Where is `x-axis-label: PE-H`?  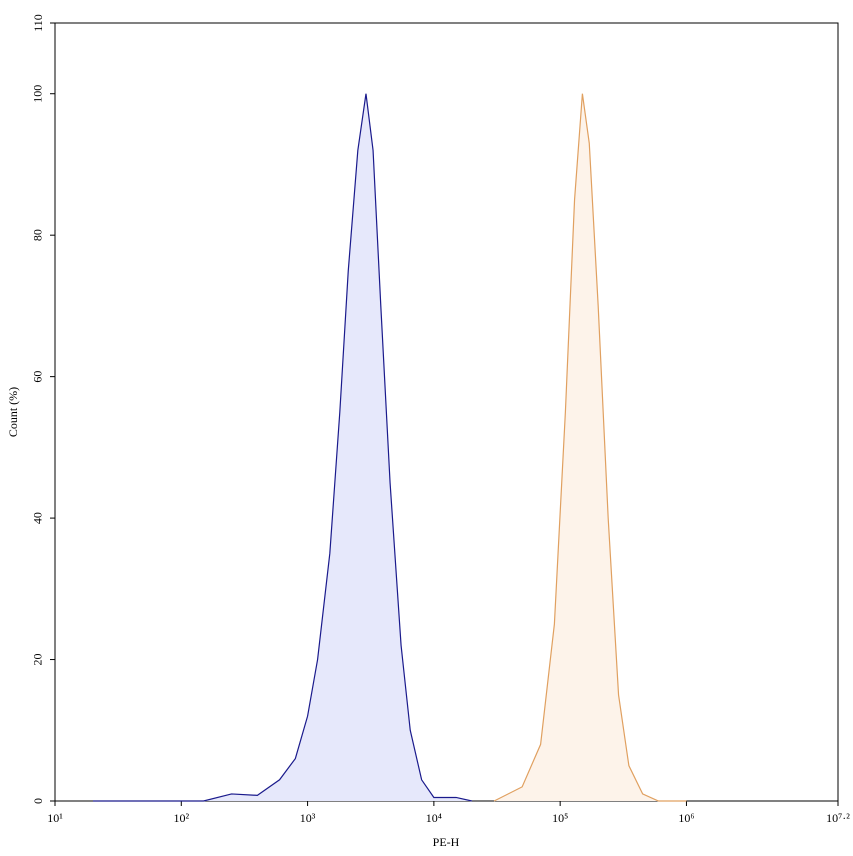
x-axis-label: PE-H is located at coordinates (446, 842).